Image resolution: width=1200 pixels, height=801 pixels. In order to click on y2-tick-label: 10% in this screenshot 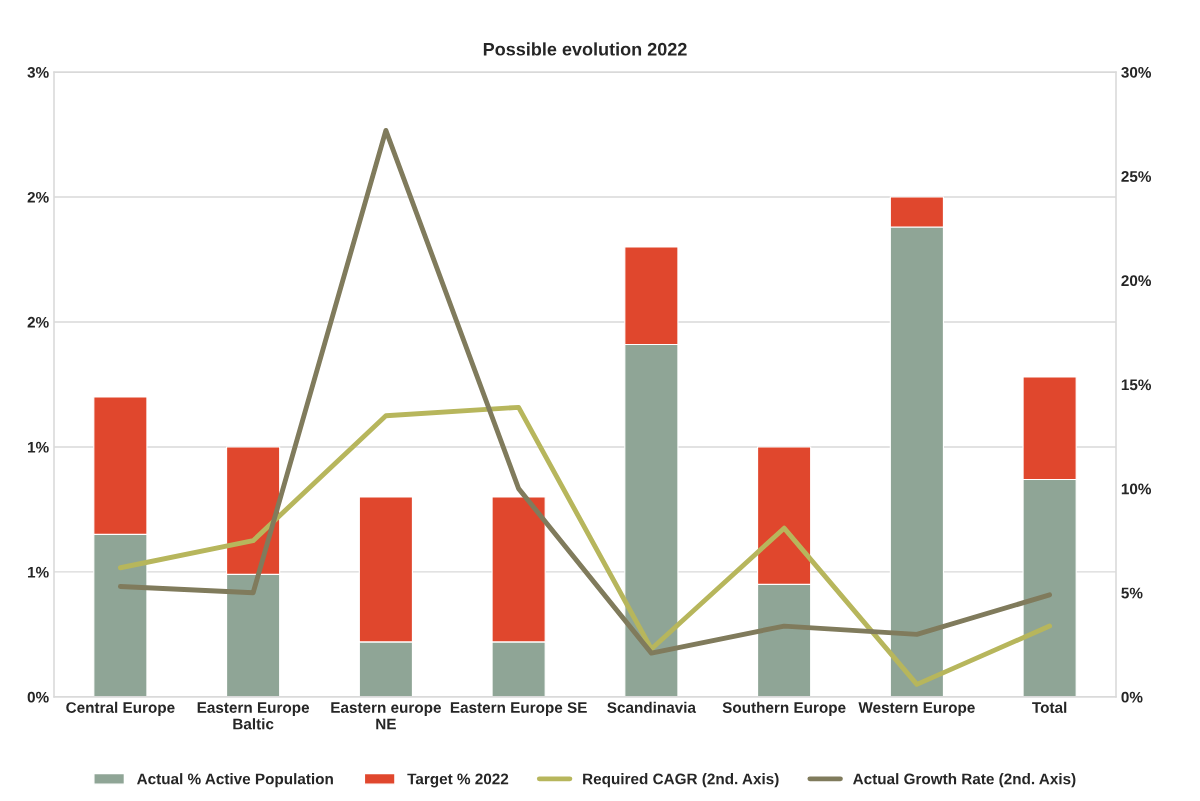, I will do `click(1136, 489)`.